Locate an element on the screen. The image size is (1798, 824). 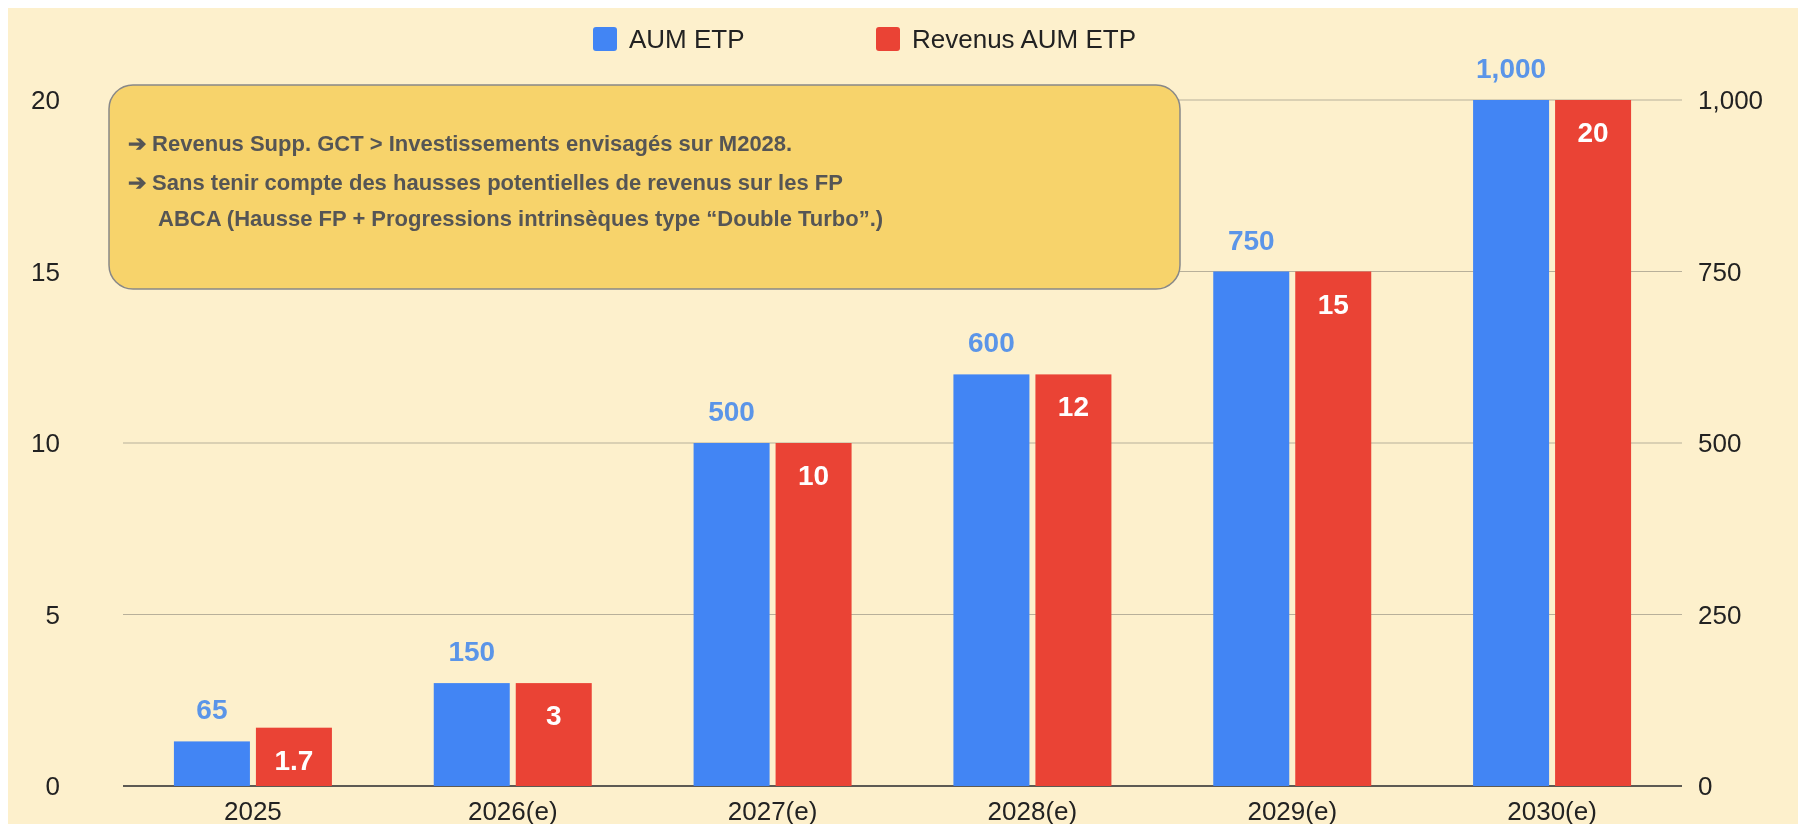
data-label: 10 is located at coordinates (814, 475).